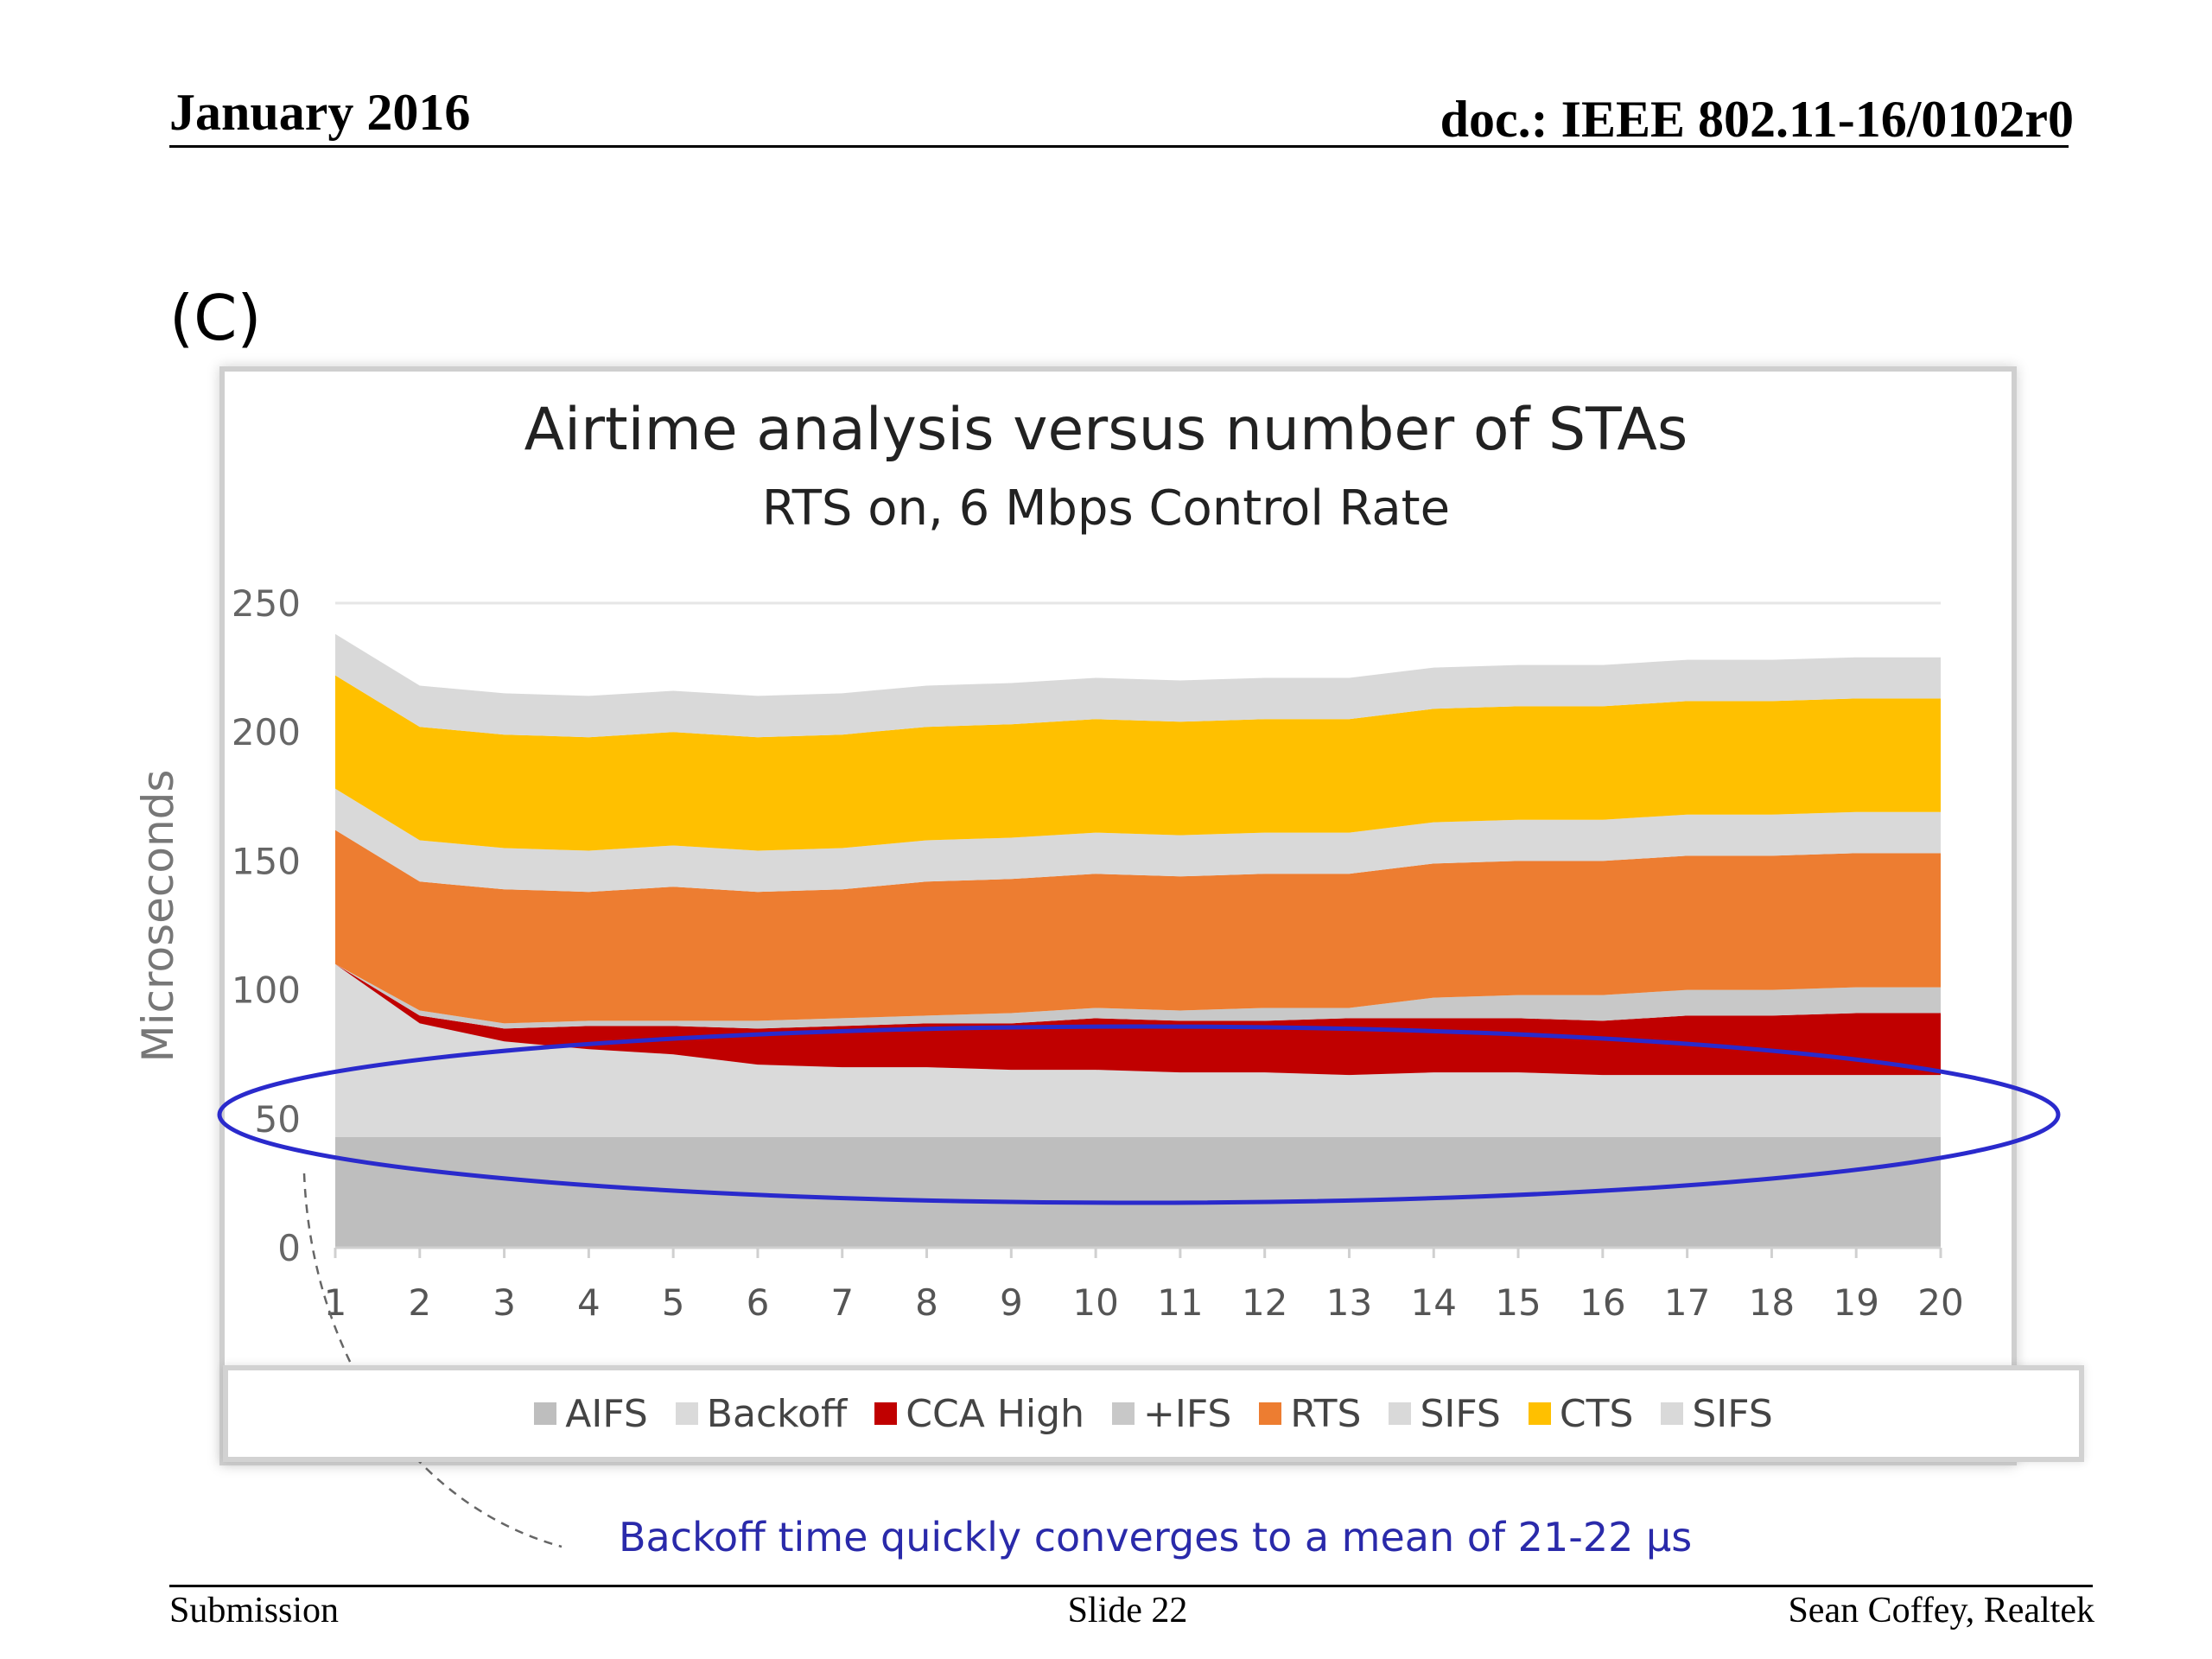  What do you see at coordinates (1855, 1302) in the screenshot?
I see `x-tick-label-19: 19` at bounding box center [1855, 1302].